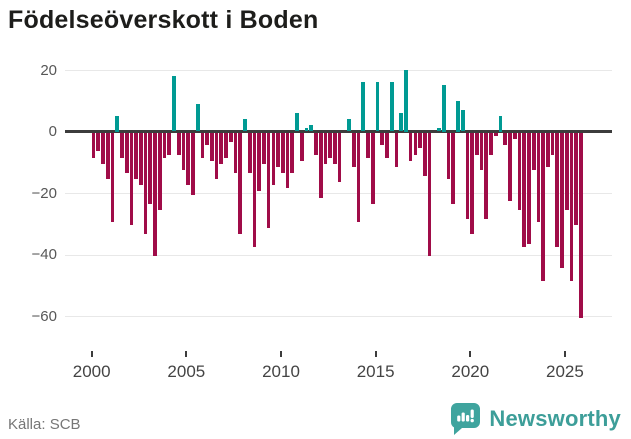 The width and height of the screenshot is (631, 439). Describe the element at coordinates (375, 371) in the screenshot. I see `x-axis-label: 2015` at that location.